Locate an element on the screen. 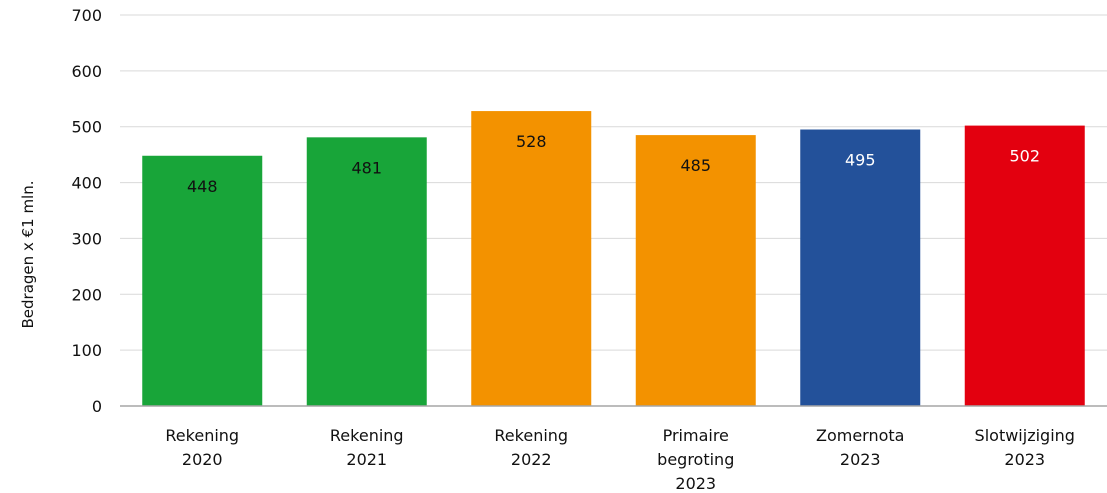 The height and width of the screenshot is (493, 1107). x-tick-label-line: 2021 is located at coordinates (366, 459).